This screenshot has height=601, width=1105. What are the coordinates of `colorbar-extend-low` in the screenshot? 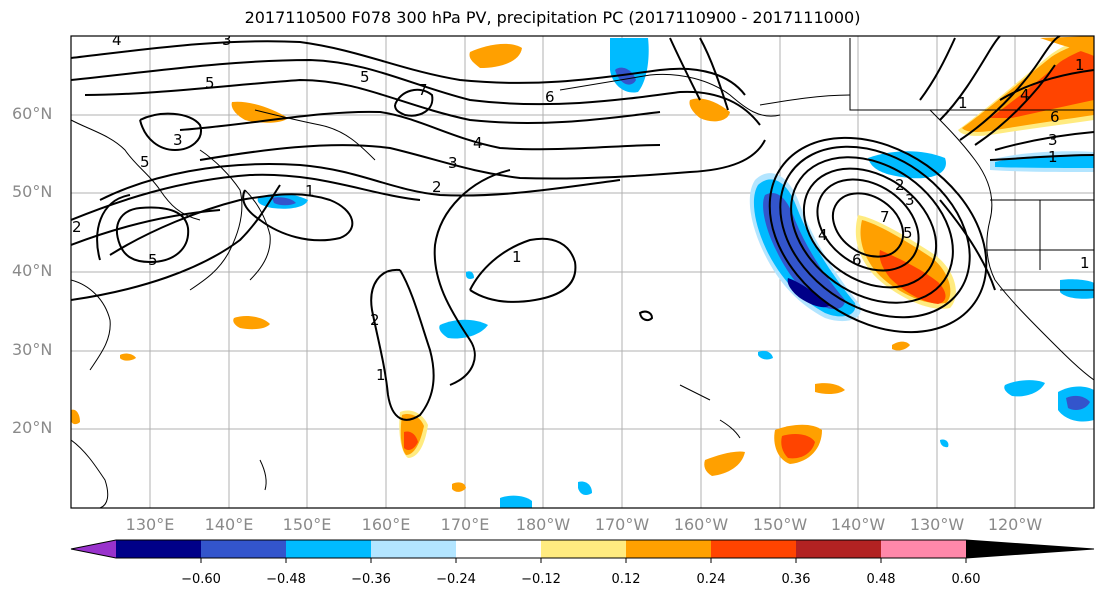 It's located at (93, 549).